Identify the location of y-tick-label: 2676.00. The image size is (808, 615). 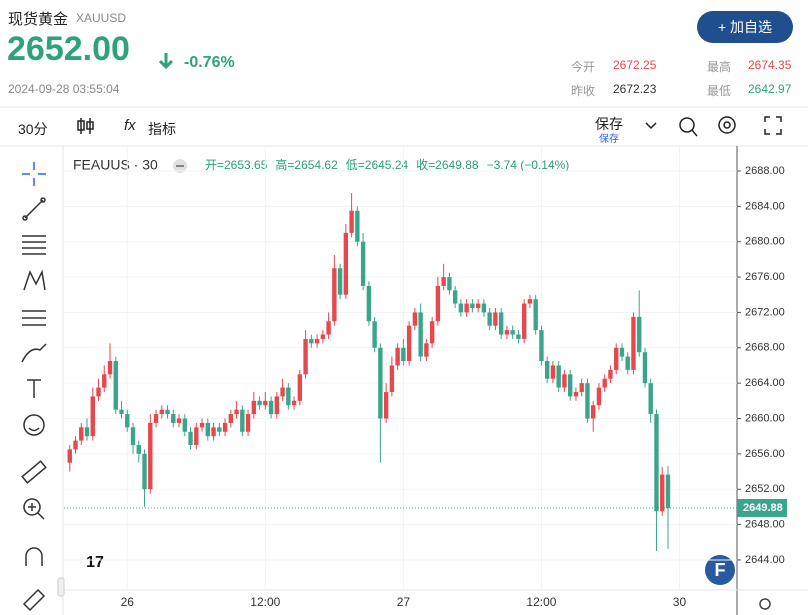
(765, 277).